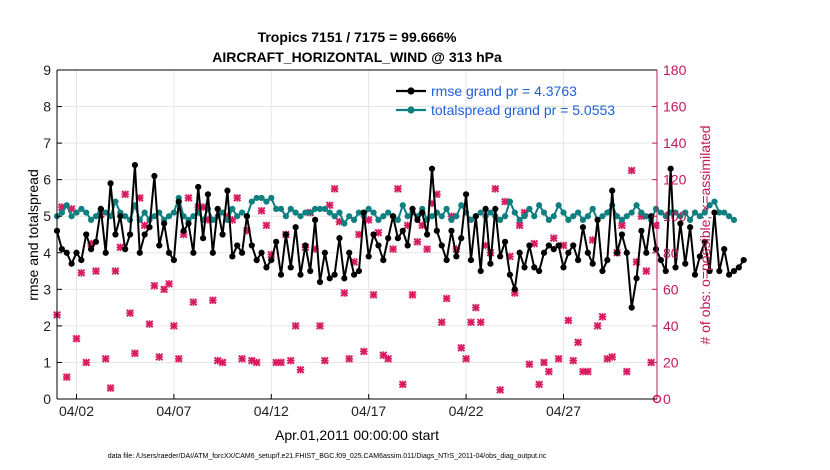 The height and width of the screenshot is (470, 830). What do you see at coordinates (466, 411) in the screenshot?
I see `x-tick-label: 04/22` at bounding box center [466, 411].